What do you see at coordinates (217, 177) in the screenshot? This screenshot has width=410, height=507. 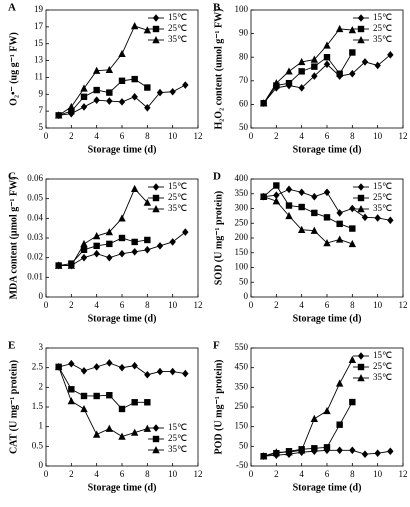 I see `panel-label: D` at bounding box center [217, 177].